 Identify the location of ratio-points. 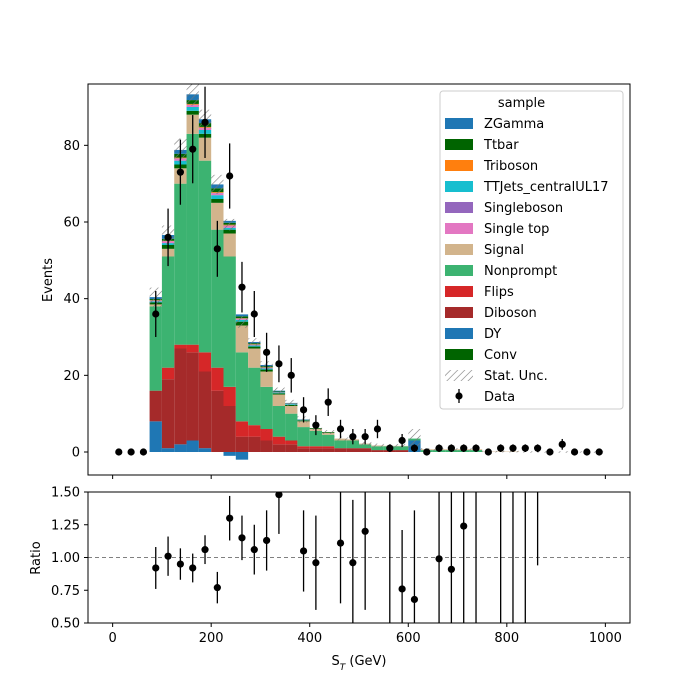
(310, 557).